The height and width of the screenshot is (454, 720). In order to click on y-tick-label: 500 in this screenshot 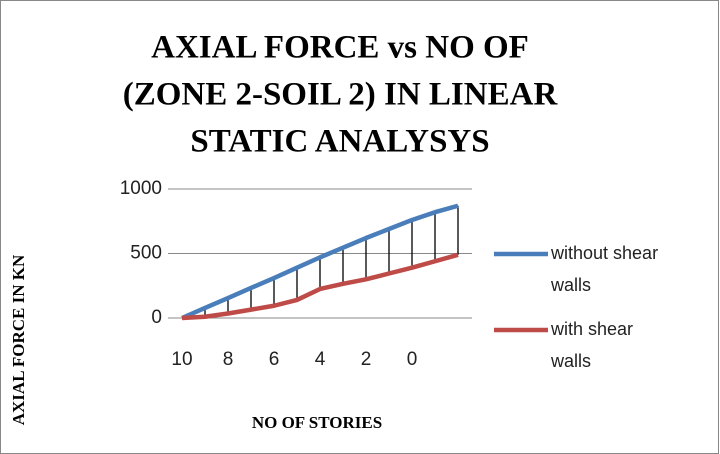, I will do `click(146, 253)`.